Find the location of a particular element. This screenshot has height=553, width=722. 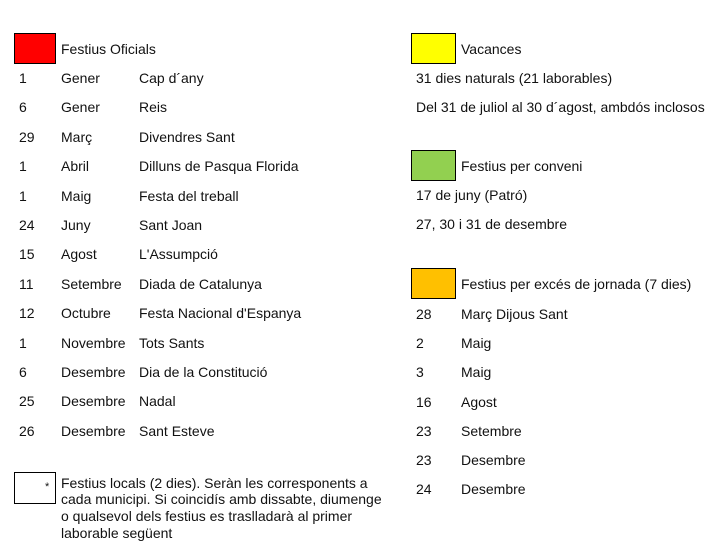

holiday-name: Reis is located at coordinates (153, 107).